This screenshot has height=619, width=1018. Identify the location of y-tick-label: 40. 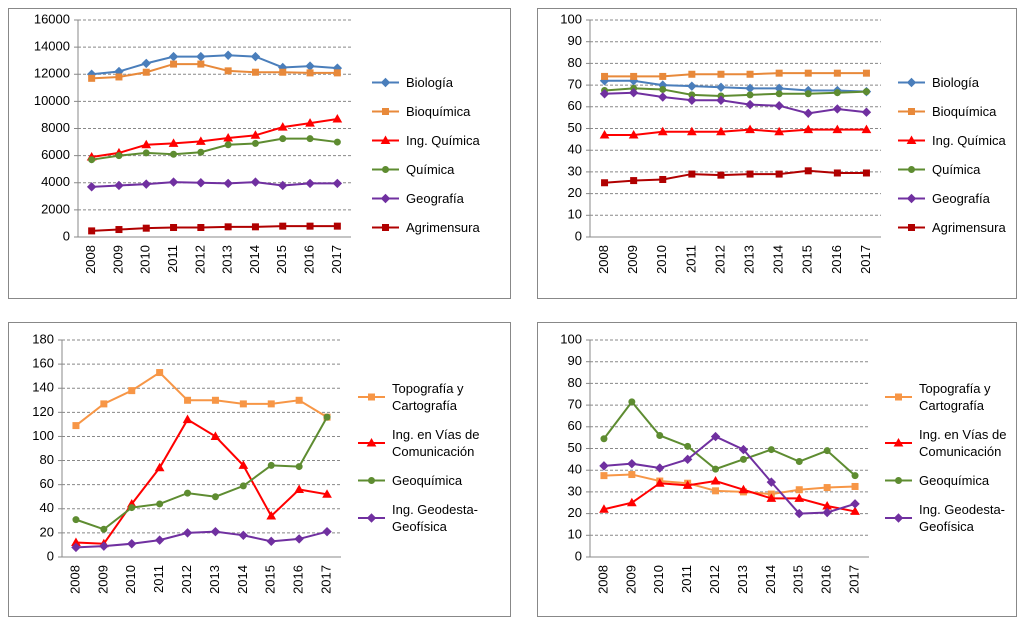
(47, 507).